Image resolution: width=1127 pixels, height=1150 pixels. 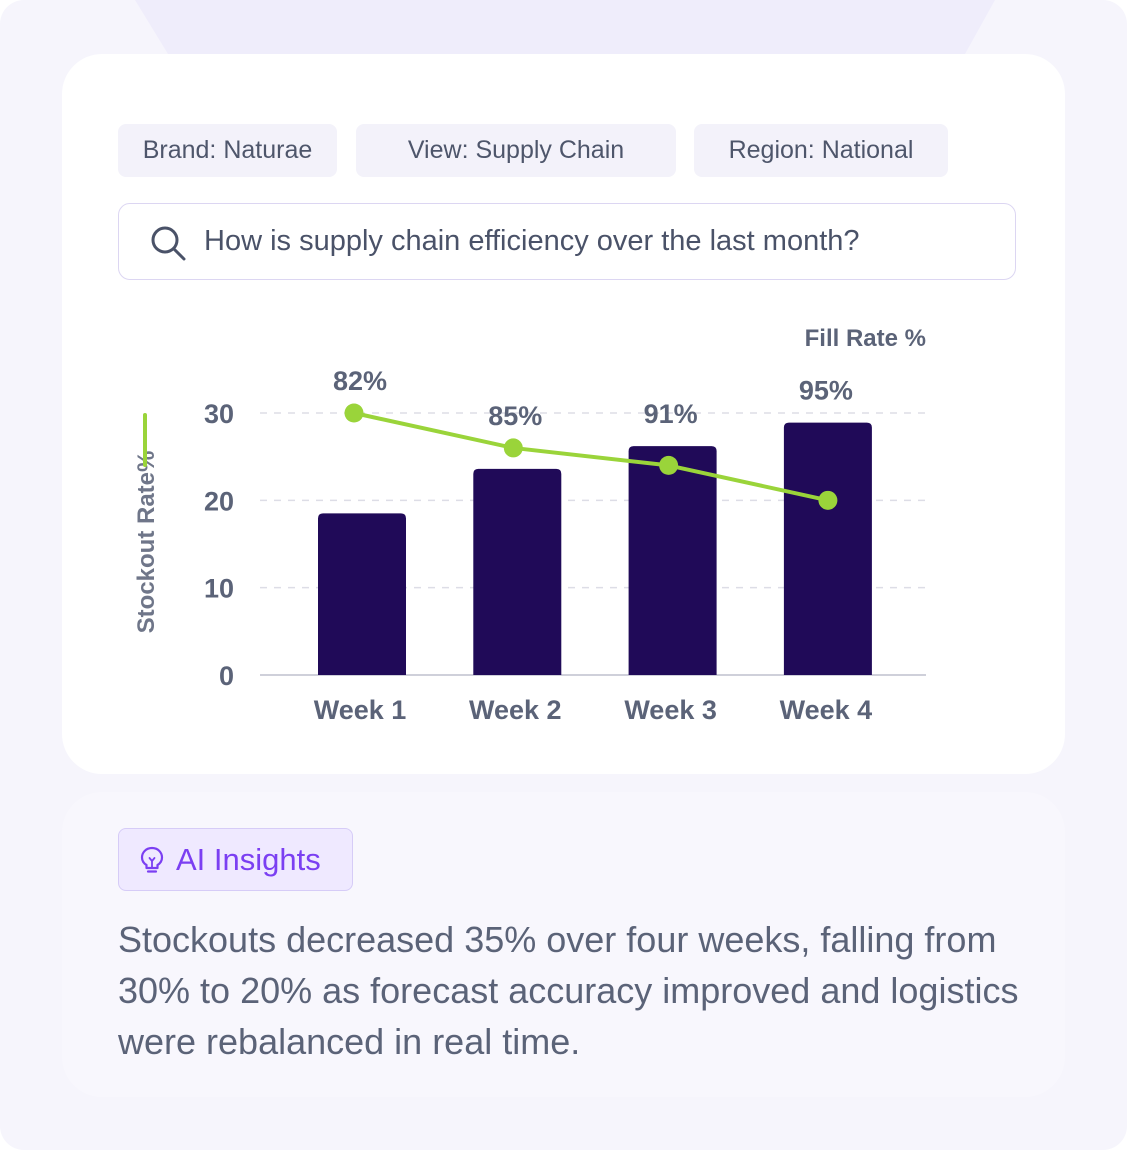 What do you see at coordinates (826, 391) in the screenshot?
I see `bar-data-label: 95%` at bounding box center [826, 391].